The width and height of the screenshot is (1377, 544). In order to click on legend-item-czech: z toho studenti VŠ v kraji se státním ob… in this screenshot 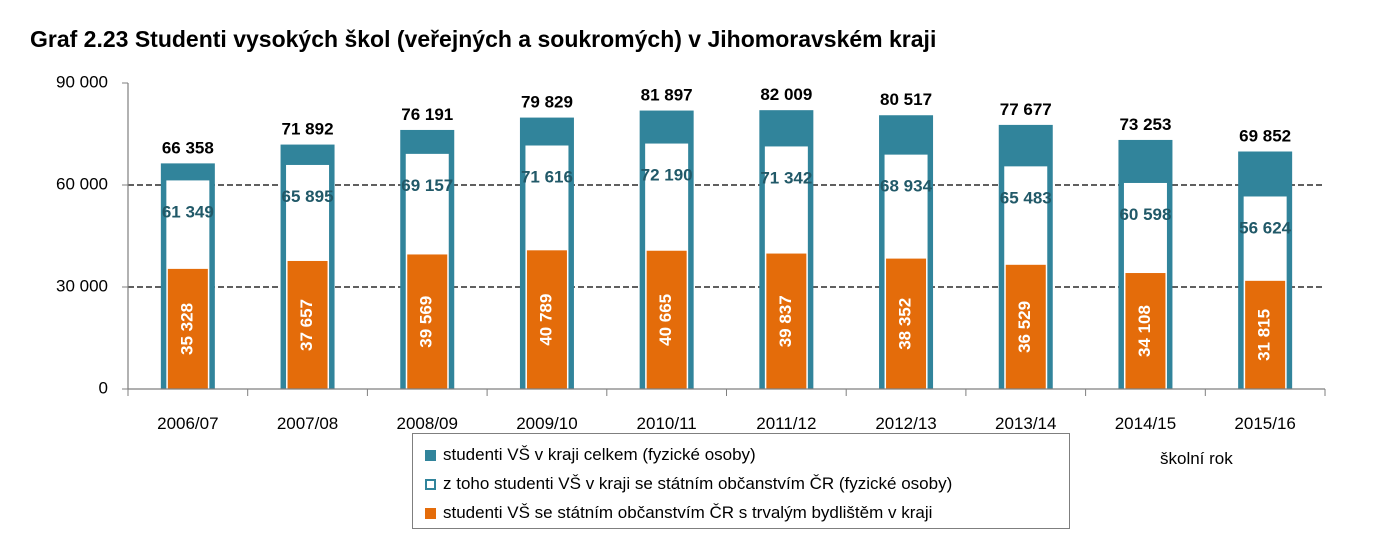, I will do `click(688, 484)`.